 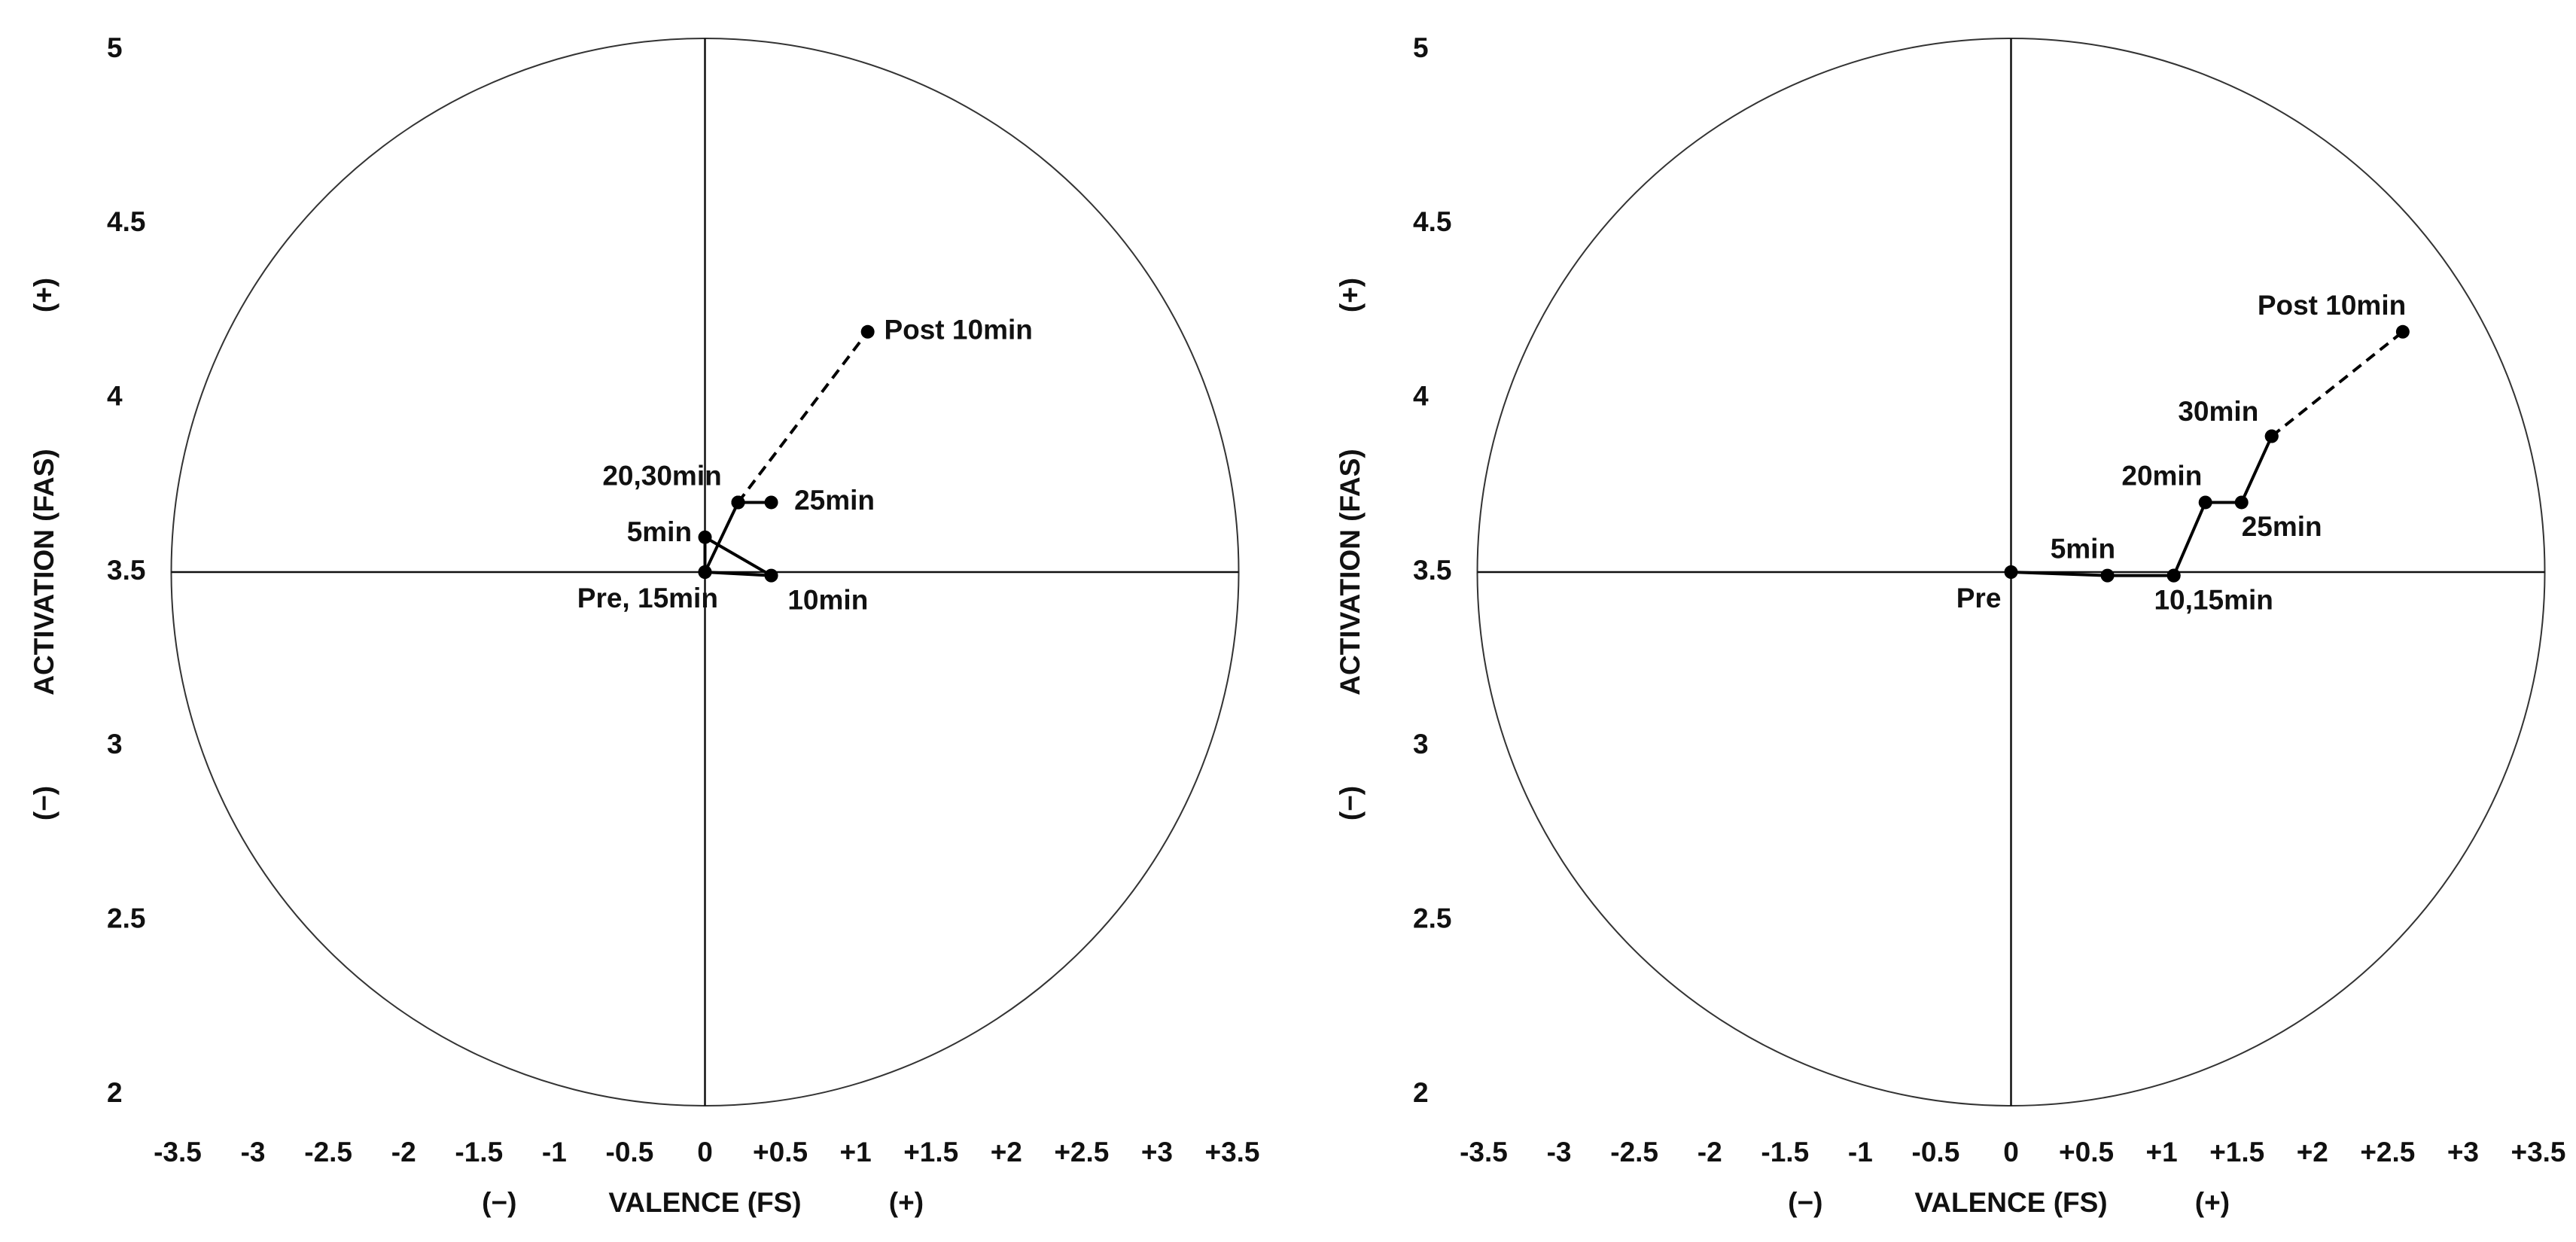 What do you see at coordinates (828, 599) in the screenshot?
I see `point-label: 10min` at bounding box center [828, 599].